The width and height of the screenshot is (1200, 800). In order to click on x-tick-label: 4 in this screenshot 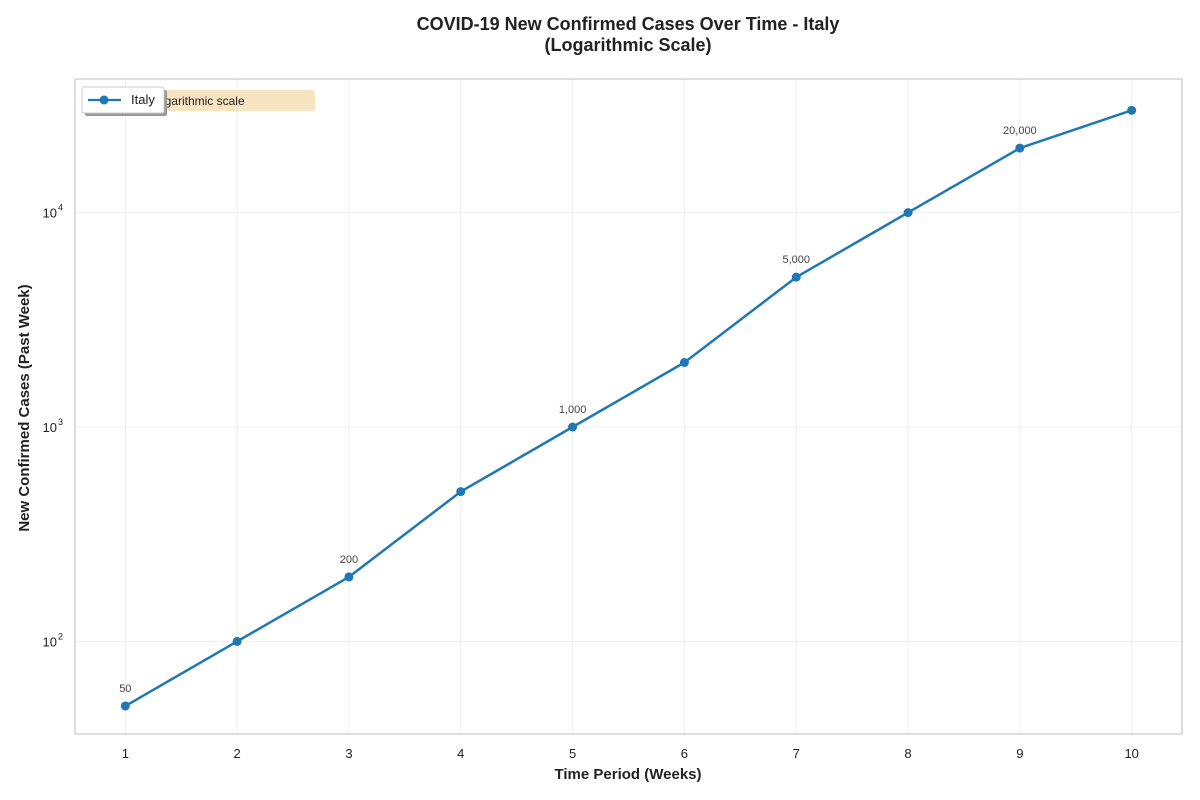, I will do `click(460, 753)`.